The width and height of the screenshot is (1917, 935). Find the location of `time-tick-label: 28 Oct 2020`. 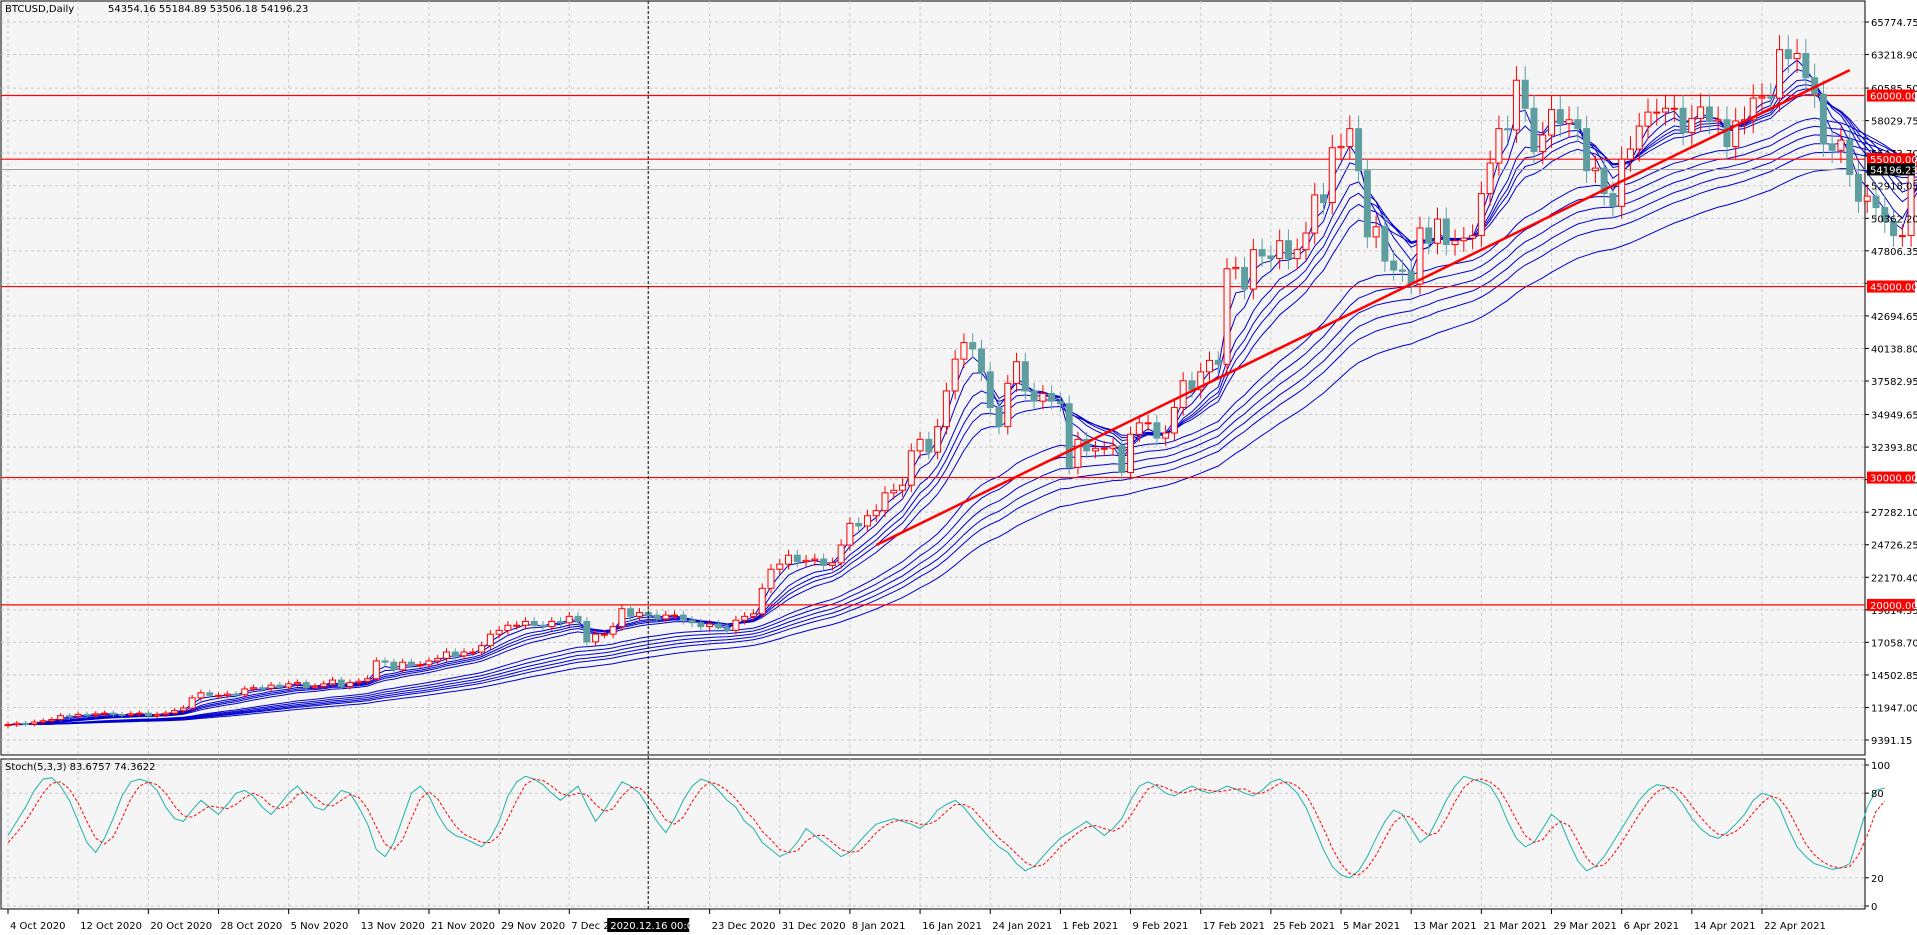

time-tick-label: 28 Oct 2020 is located at coordinates (251, 926).